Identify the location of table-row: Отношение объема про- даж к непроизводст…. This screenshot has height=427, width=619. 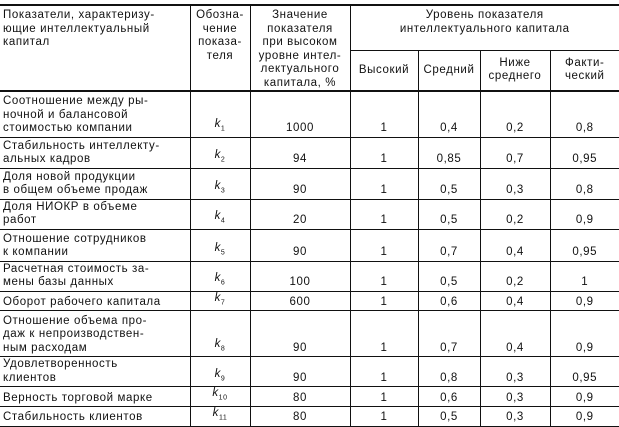
(309, 334).